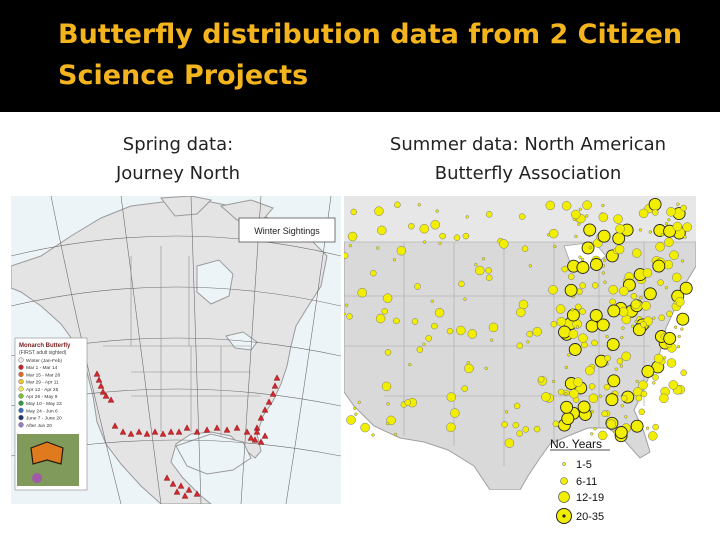  Describe the element at coordinates (42, 383) in the screenshot. I see `spring-legend-label: Mar 29 - Apr 11` at that location.